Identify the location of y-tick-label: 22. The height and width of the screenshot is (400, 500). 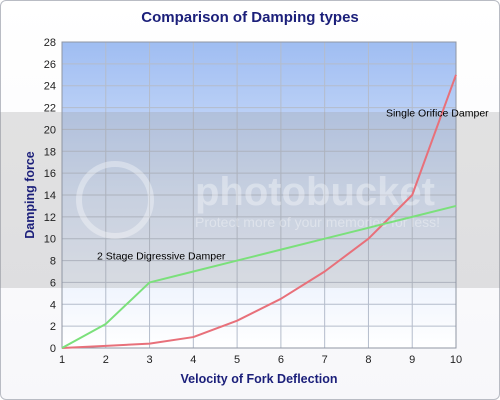
(50, 109).